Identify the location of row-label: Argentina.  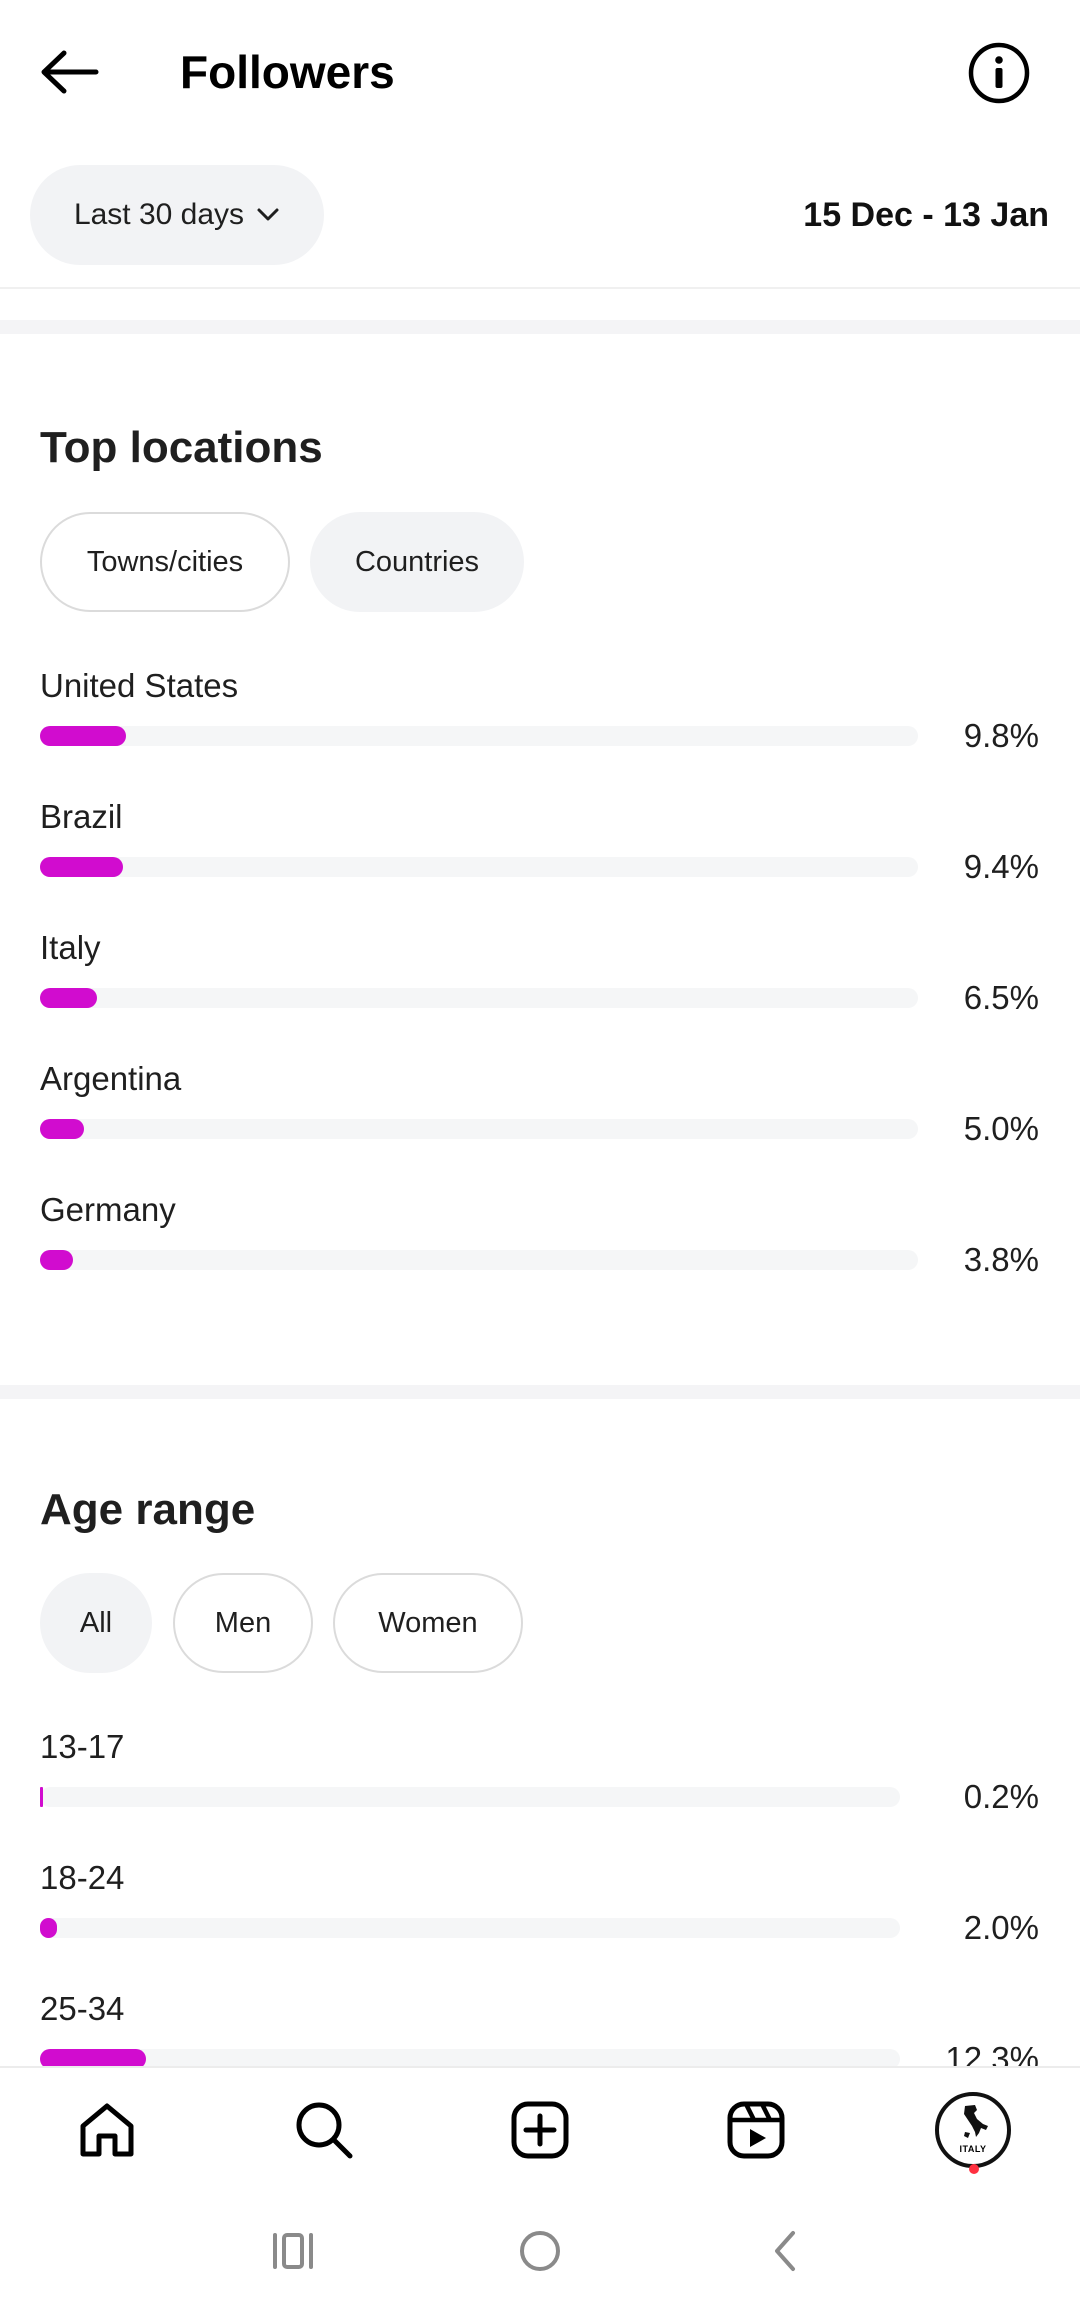
(111, 1078).